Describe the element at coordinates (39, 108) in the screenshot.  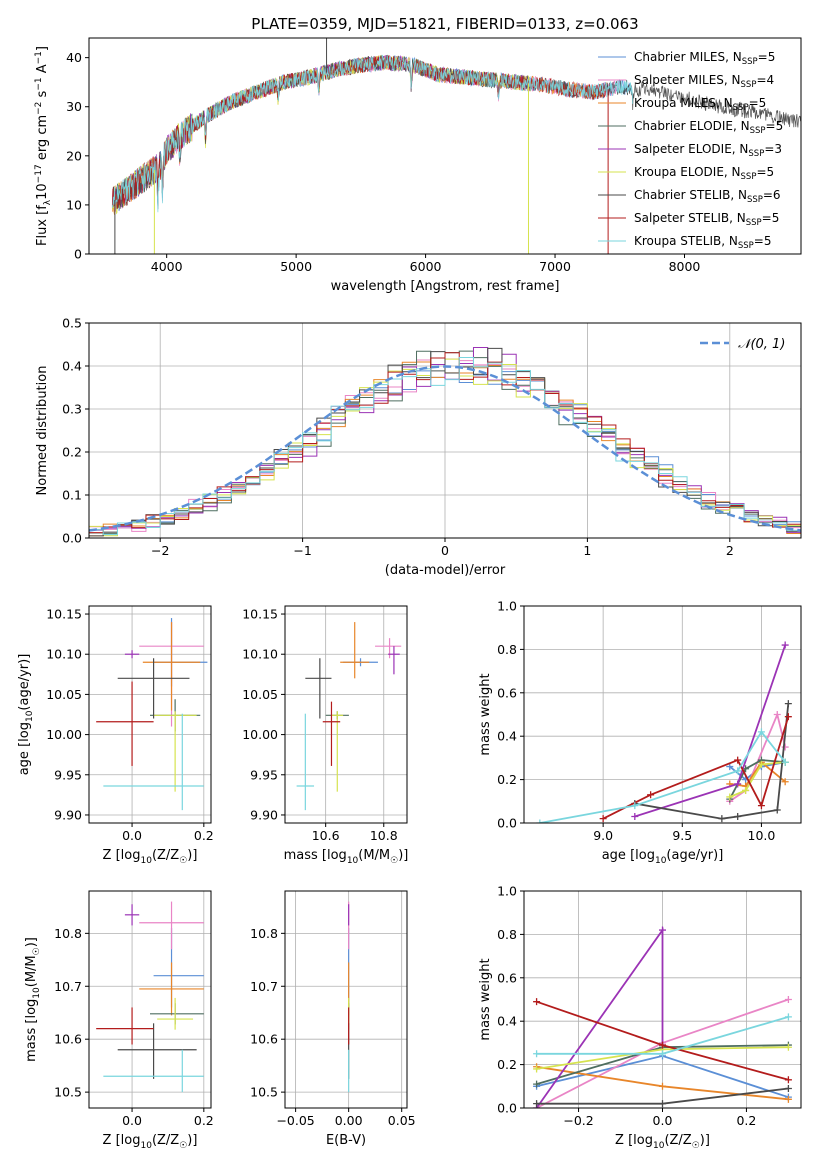
I see `y-axis-label-part: −2` at that location.